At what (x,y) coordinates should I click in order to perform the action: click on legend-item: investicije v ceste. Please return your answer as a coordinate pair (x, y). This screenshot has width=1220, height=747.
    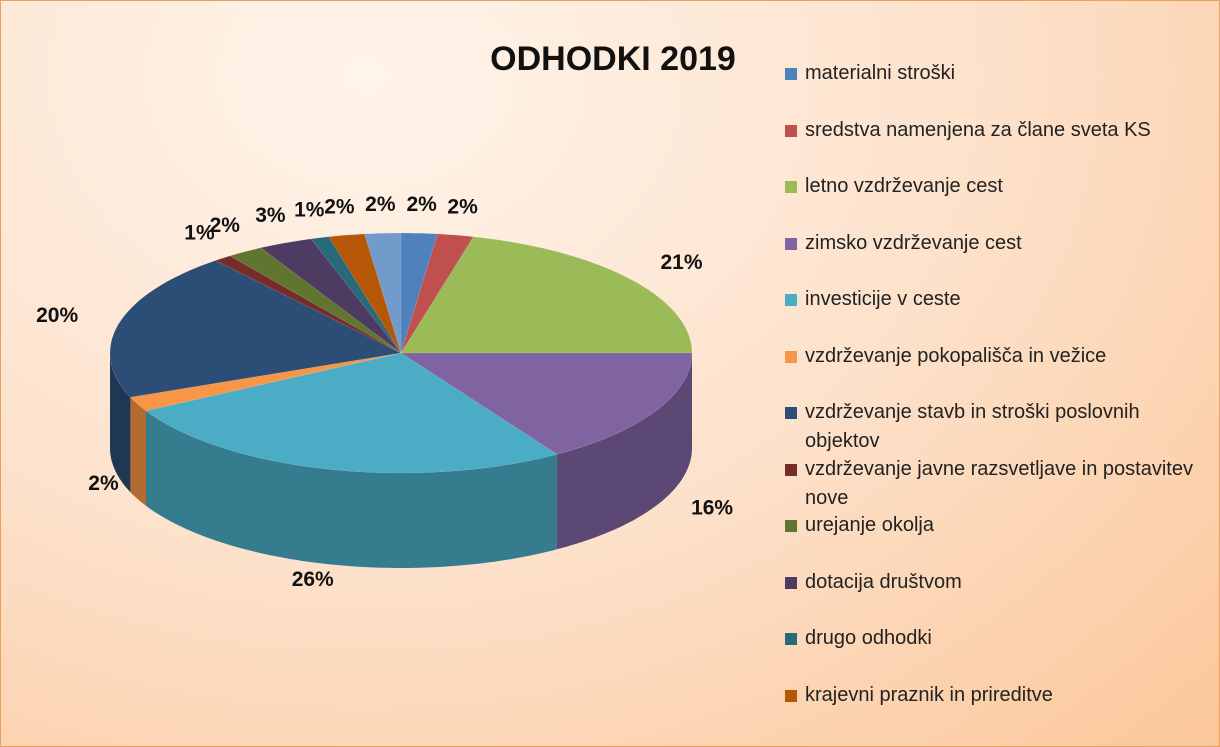
    Looking at the image, I should click on (989, 299).